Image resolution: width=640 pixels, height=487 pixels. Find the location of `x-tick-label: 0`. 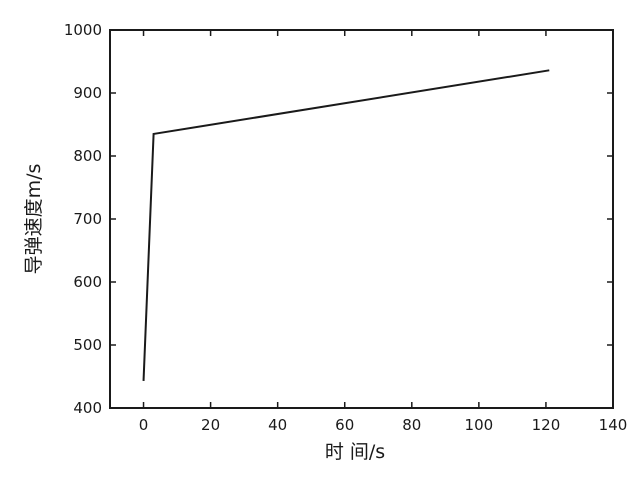

x-tick-label: 0 is located at coordinates (144, 425).